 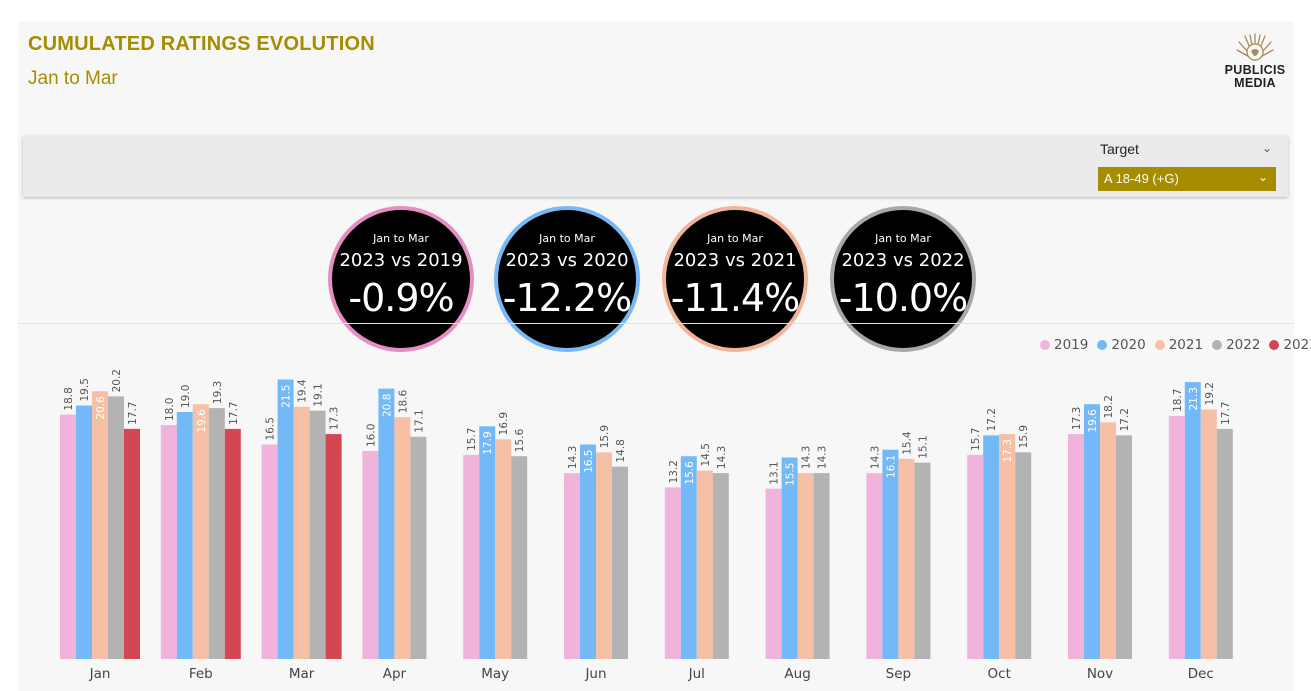 I want to click on kpi-value: -10.0%, so click(x=903, y=298).